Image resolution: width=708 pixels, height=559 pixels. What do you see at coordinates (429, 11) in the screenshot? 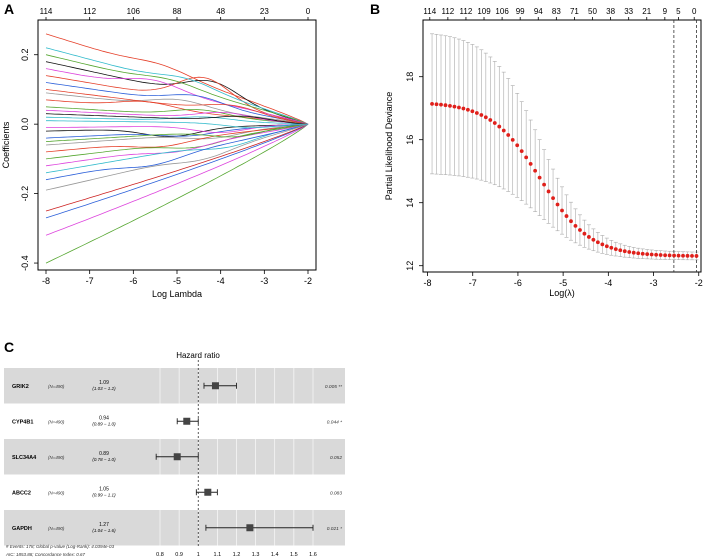
I see `top-tick-label-b: 114` at bounding box center [429, 11].